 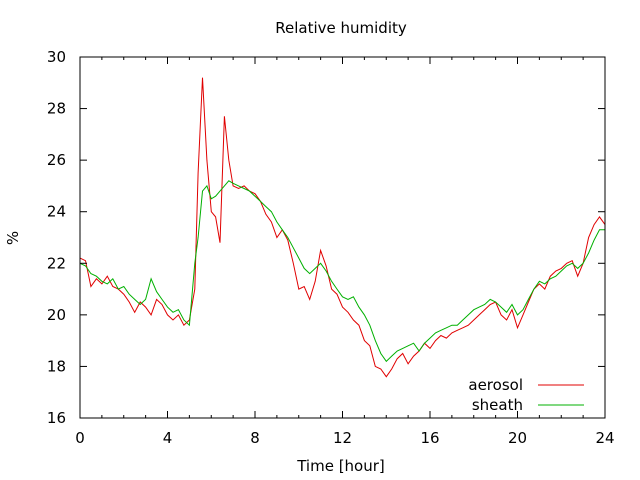 What do you see at coordinates (429, 438) in the screenshot?
I see `x-tick-label: 16` at bounding box center [429, 438].